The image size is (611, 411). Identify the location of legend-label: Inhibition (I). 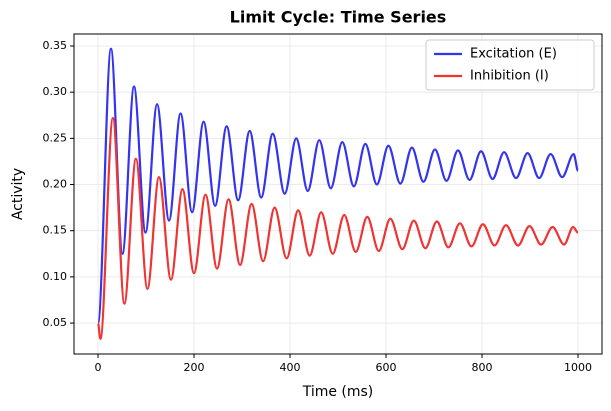
(509, 76).